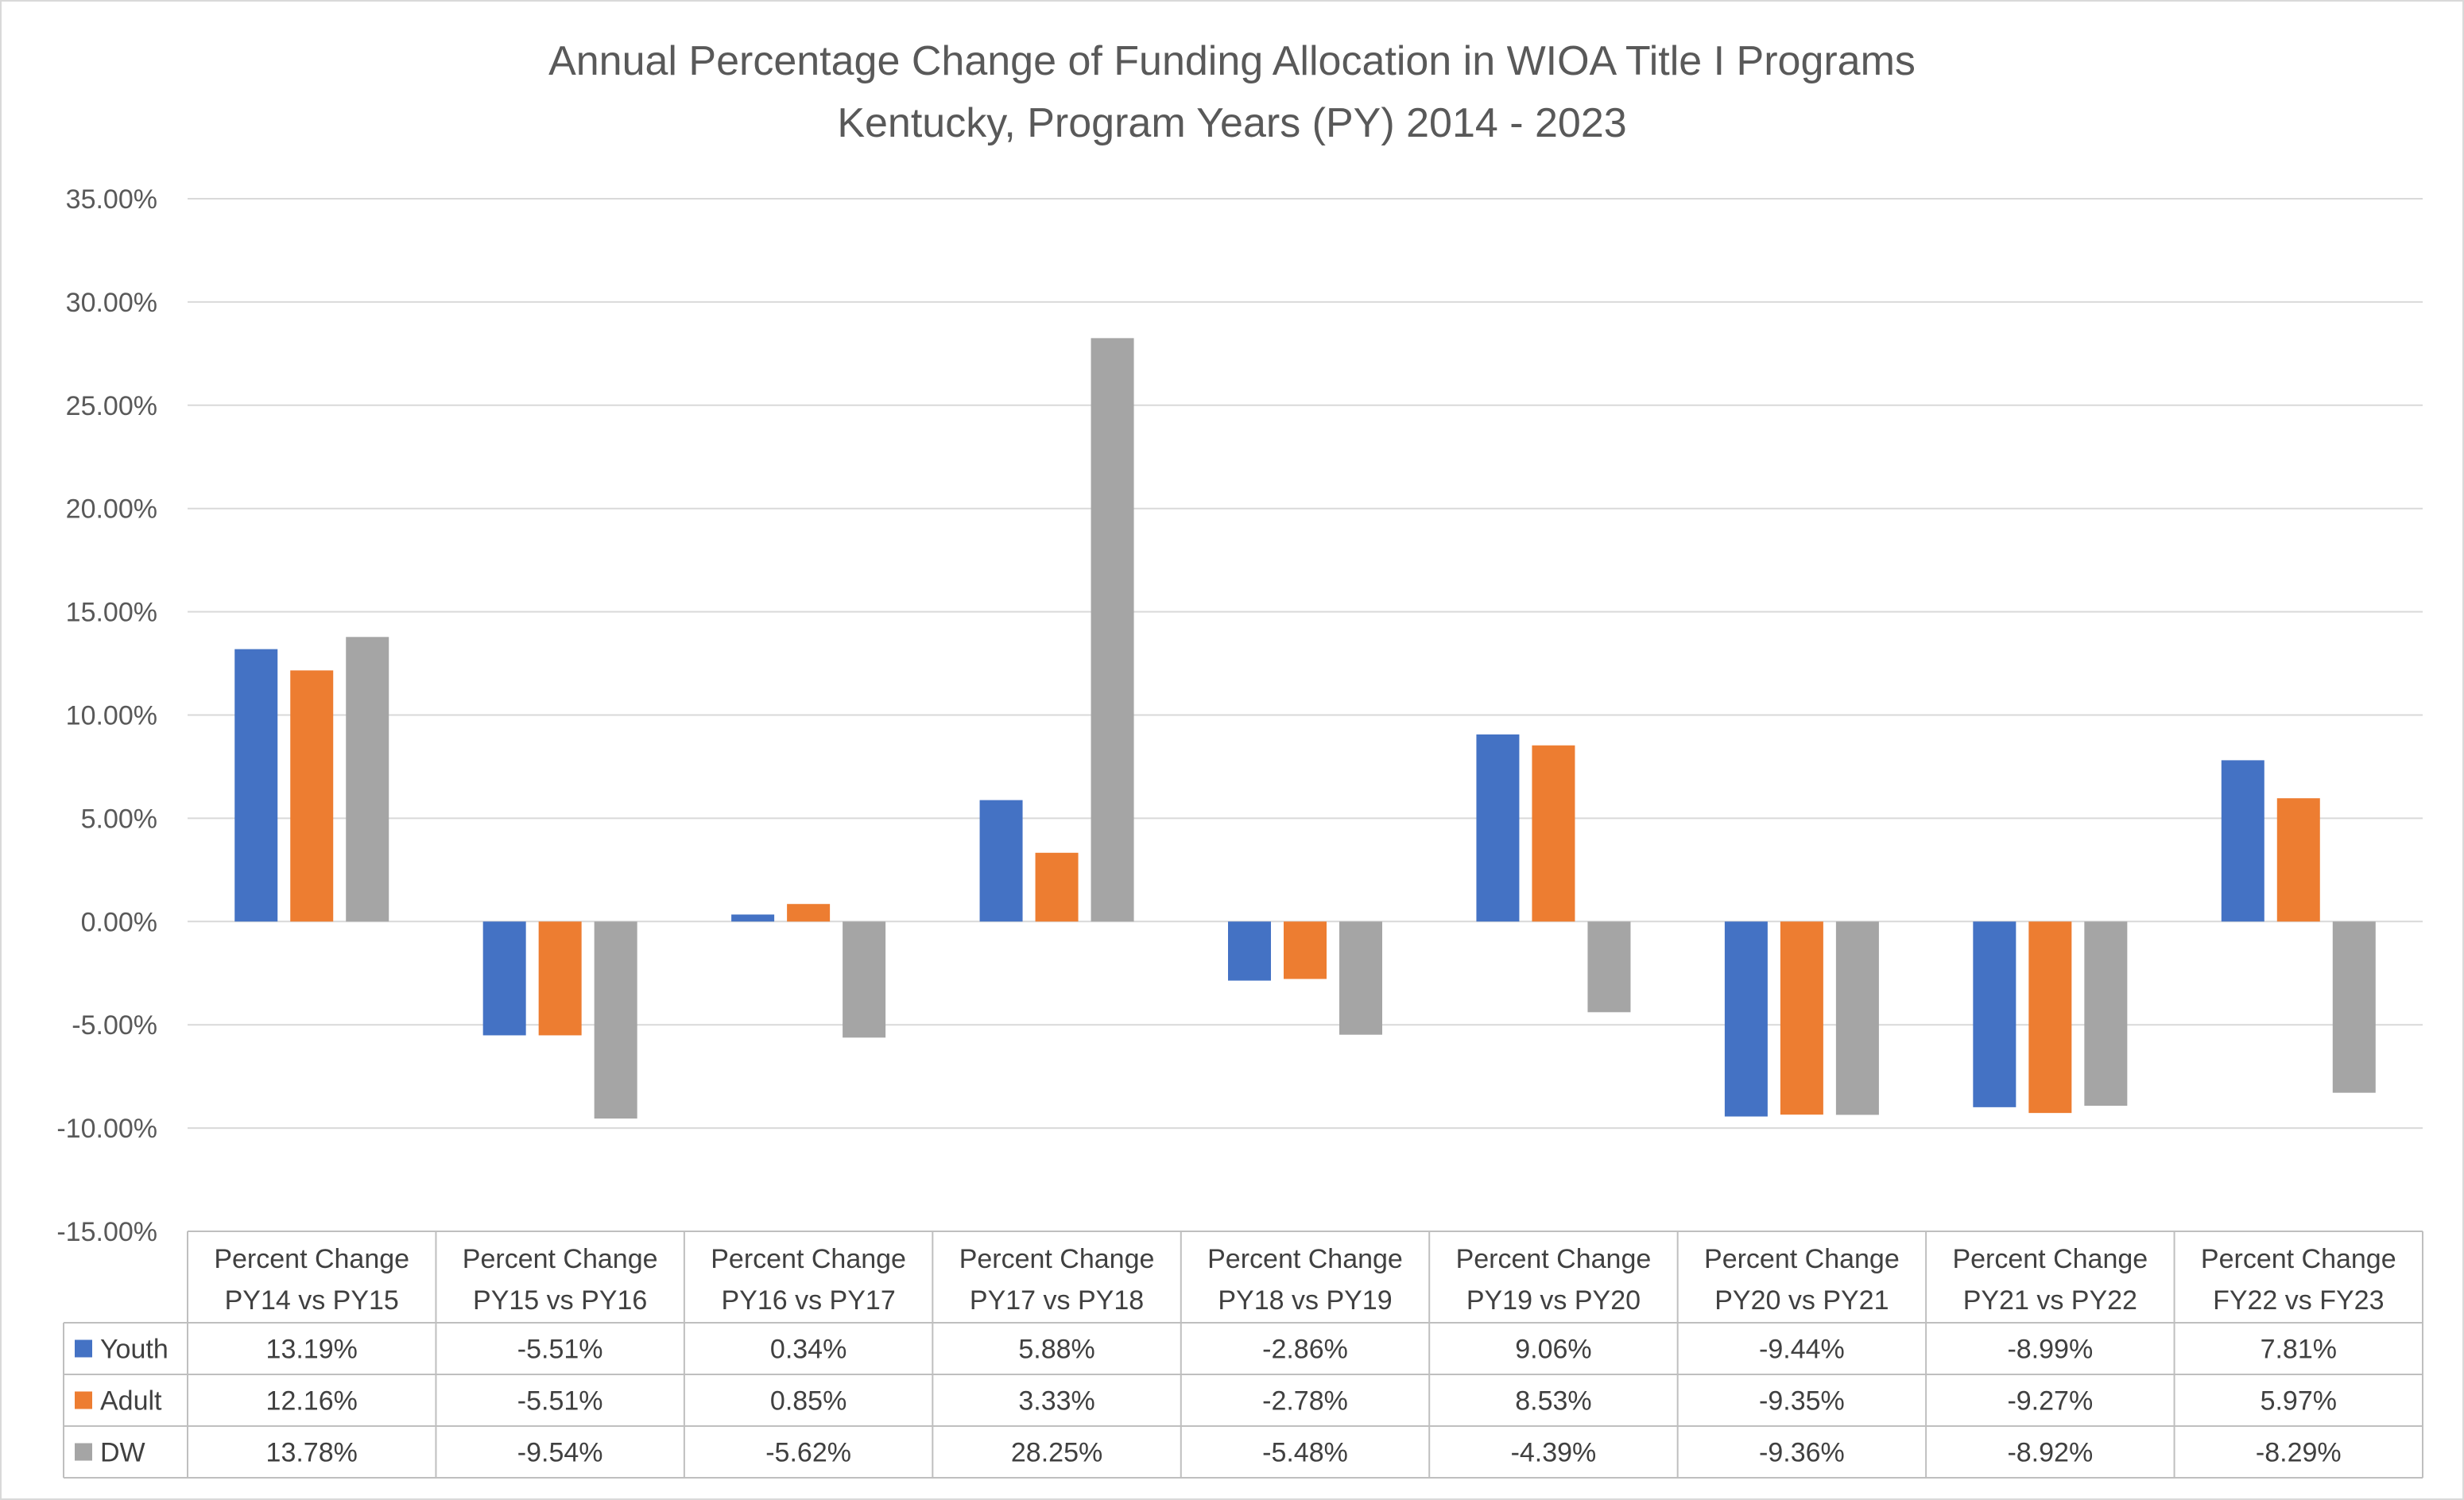  Describe the element at coordinates (1231, 123) in the screenshot. I see `chart-subtitle: Kentucky, Program Years (PY) 2014 - 2023` at that location.